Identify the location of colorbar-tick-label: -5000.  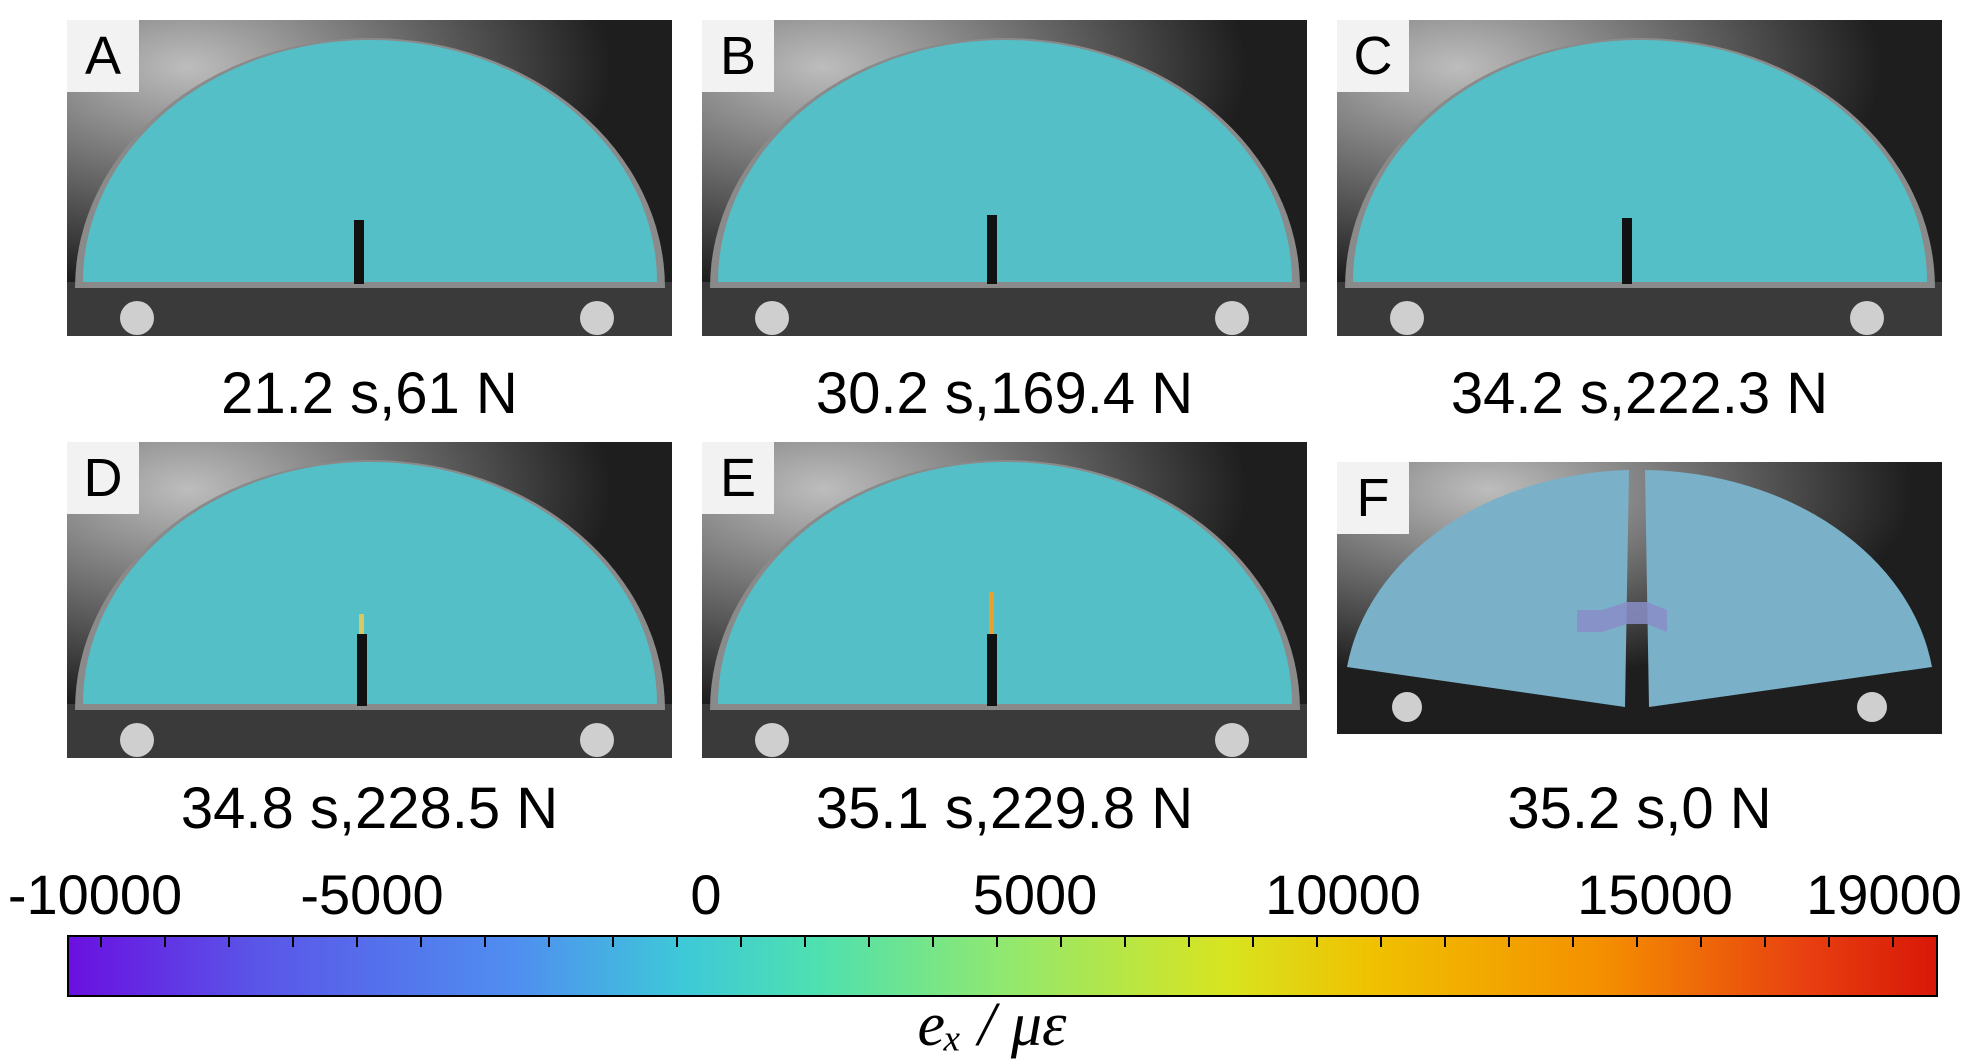
(372, 894).